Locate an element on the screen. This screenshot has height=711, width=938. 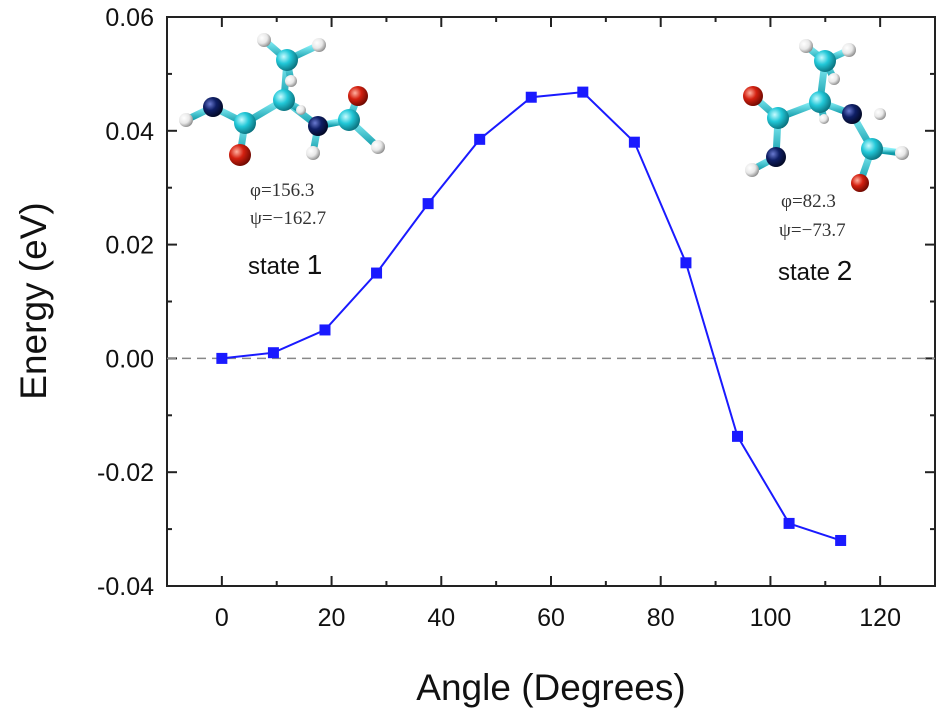
y-tick-label: 0.04 is located at coordinates (129, 132).